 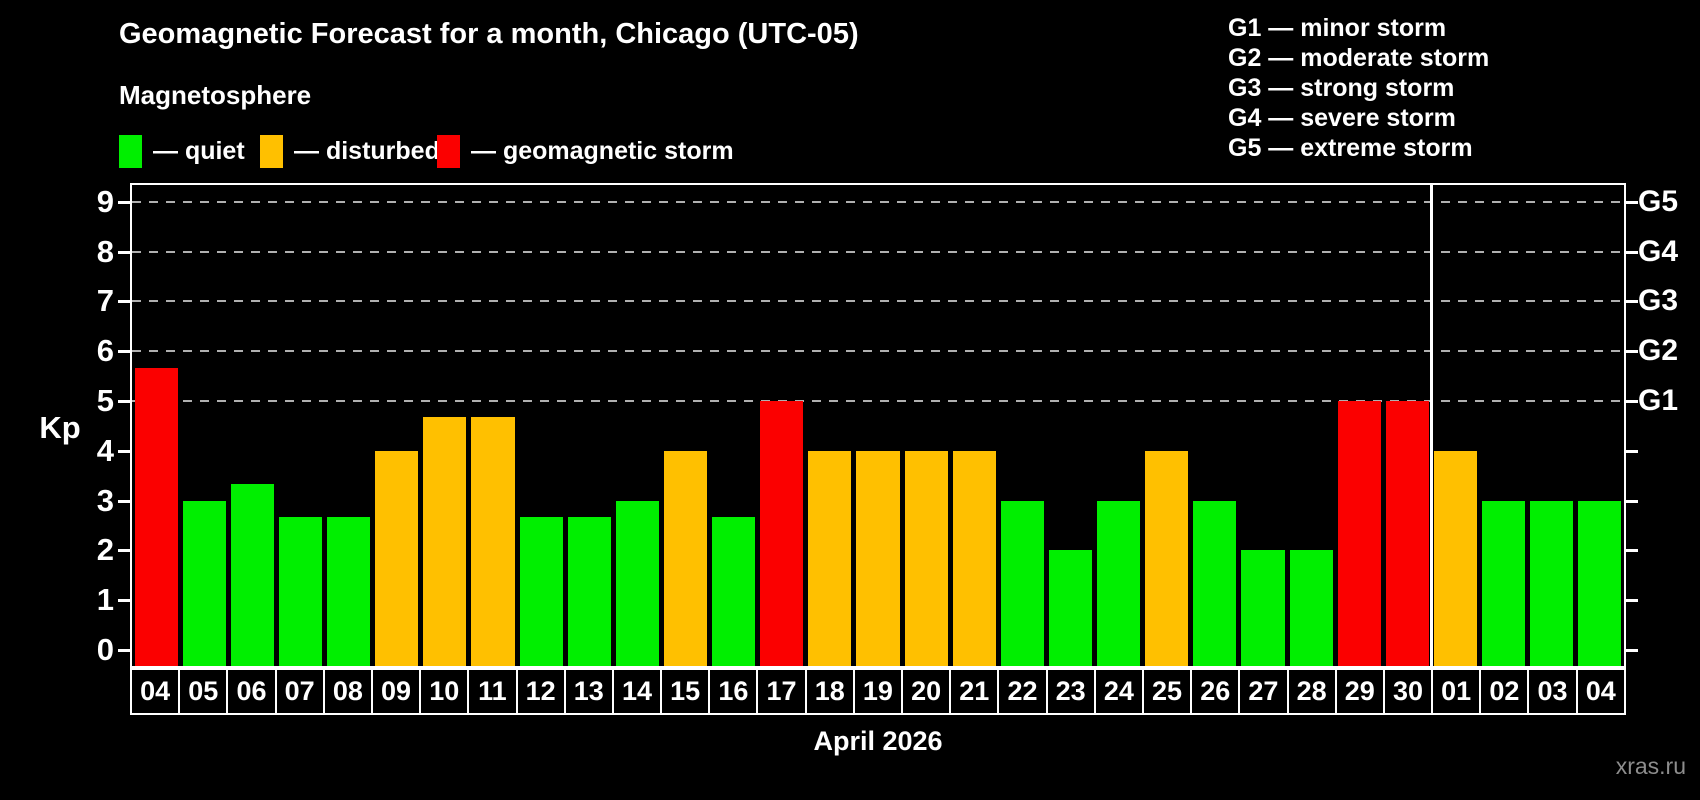 What do you see at coordinates (215, 95) in the screenshot?
I see `magnetosphere-label: Magnetosphere` at bounding box center [215, 95].